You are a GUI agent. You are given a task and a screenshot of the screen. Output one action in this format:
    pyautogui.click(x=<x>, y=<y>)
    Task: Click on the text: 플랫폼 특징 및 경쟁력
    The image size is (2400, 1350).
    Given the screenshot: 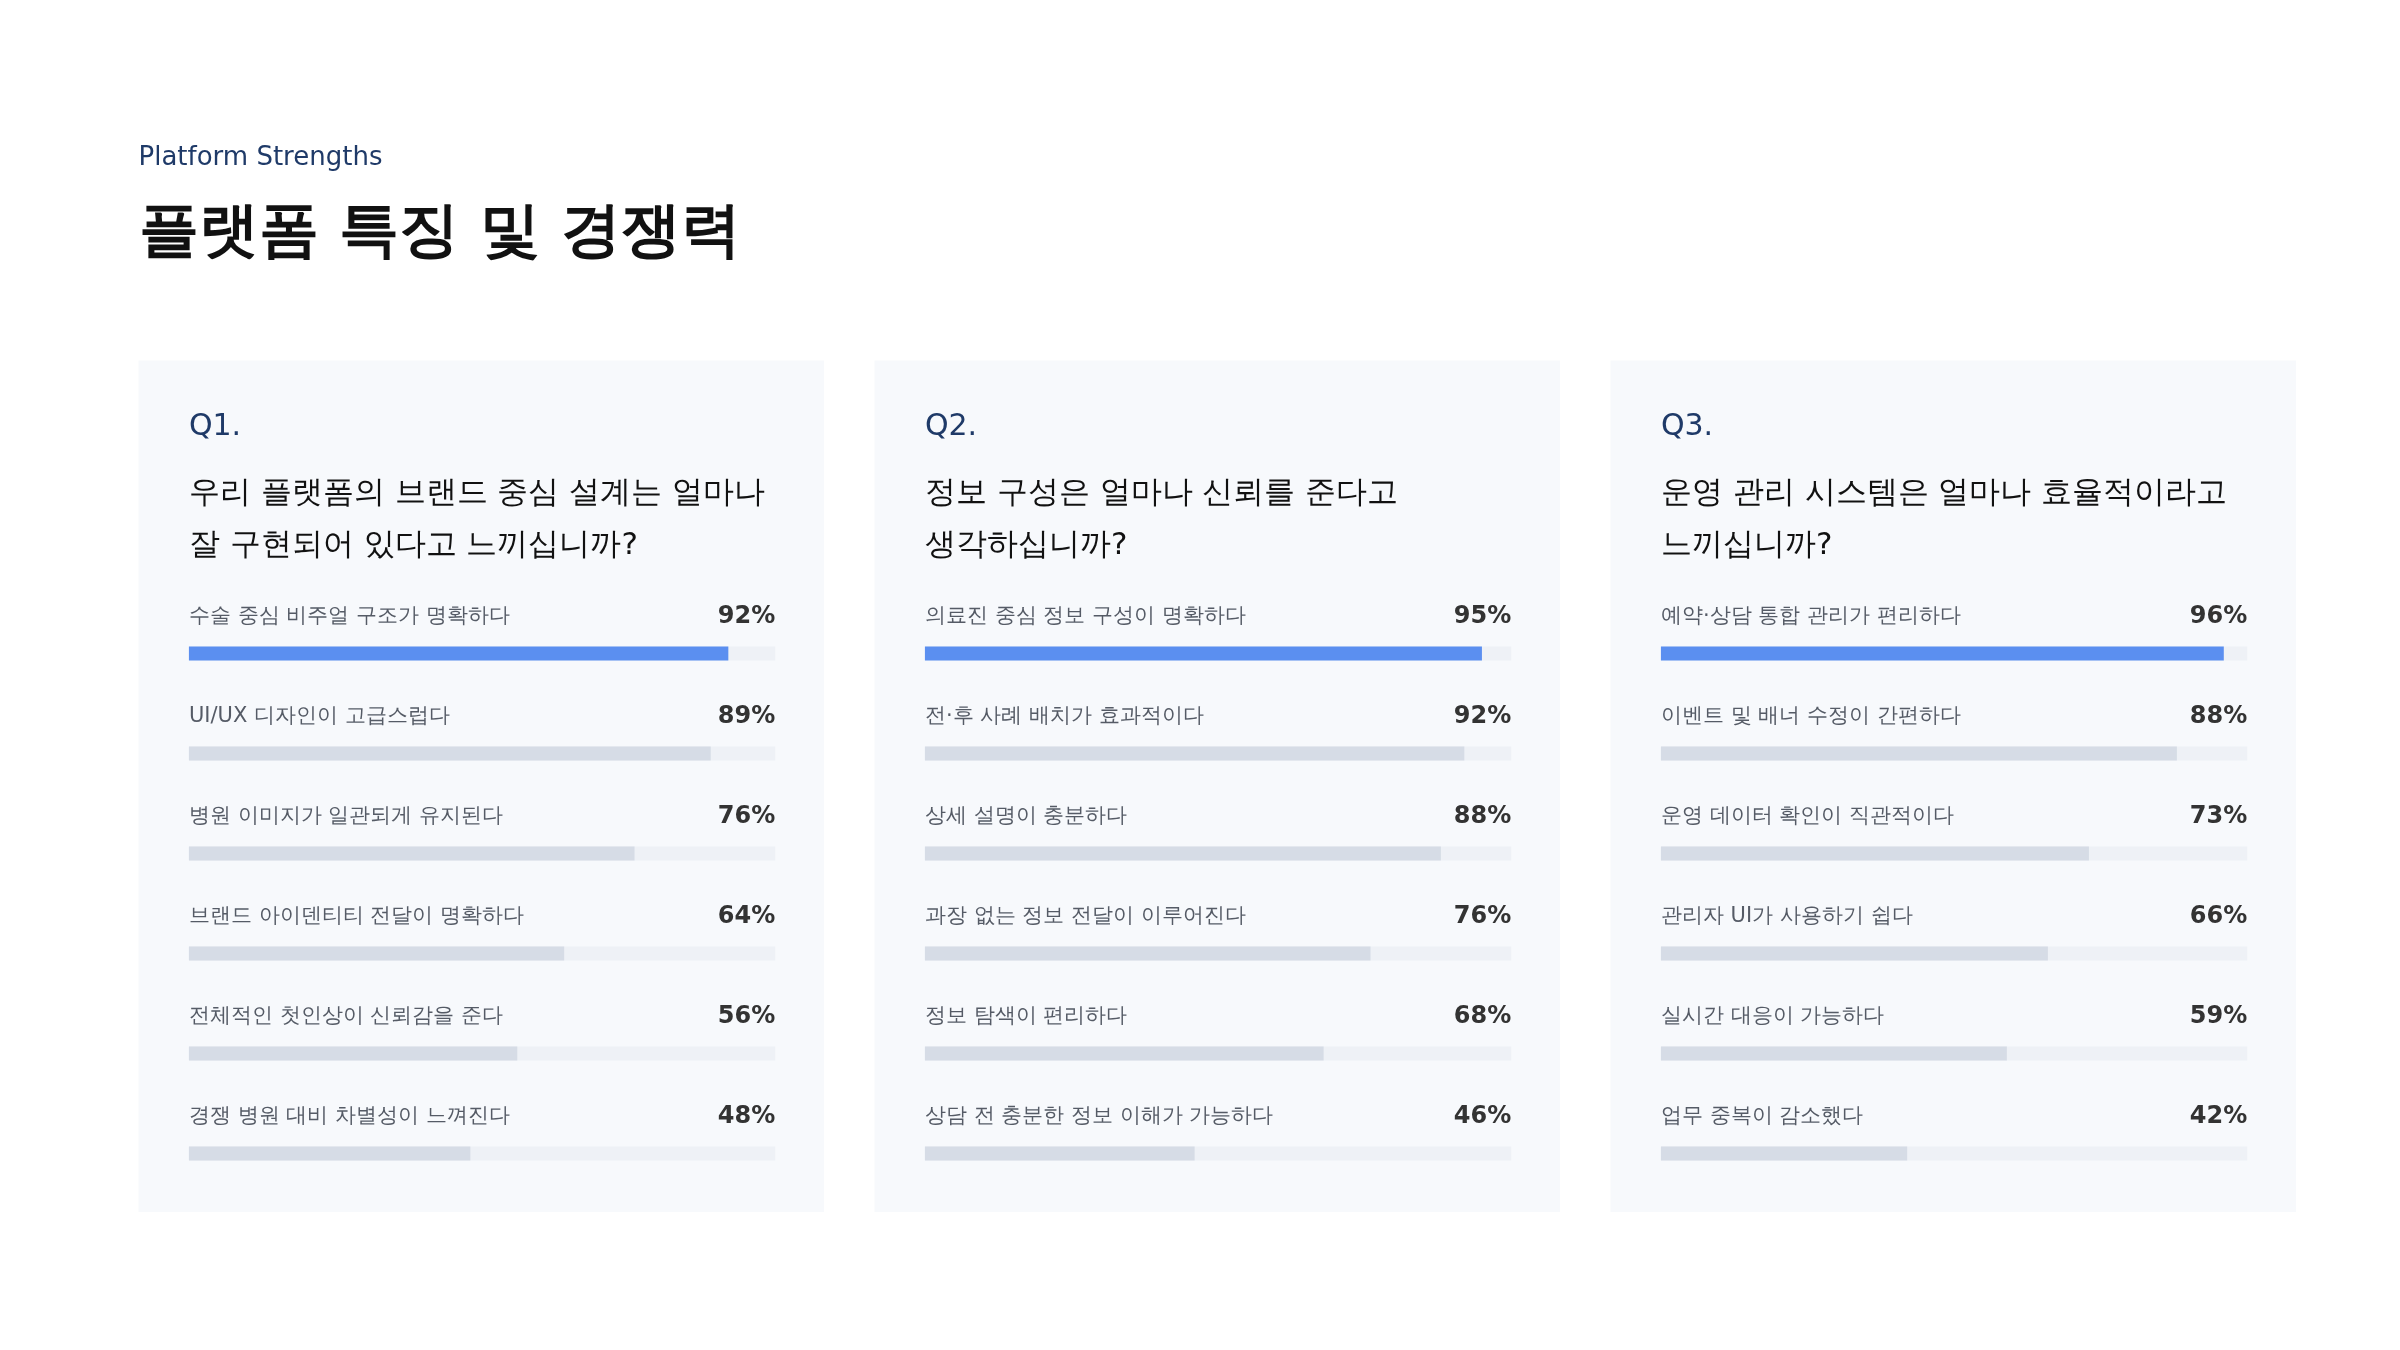 What is the action you would take?
    pyautogui.click(x=440, y=228)
    